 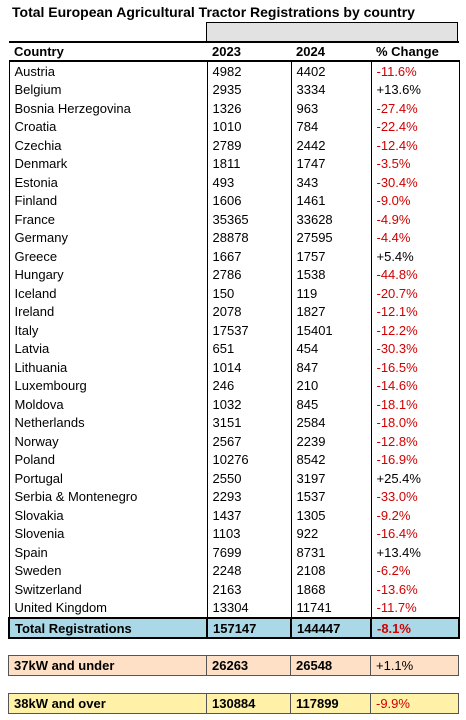 I want to click on row-change: -4.9%, so click(x=415, y=219).